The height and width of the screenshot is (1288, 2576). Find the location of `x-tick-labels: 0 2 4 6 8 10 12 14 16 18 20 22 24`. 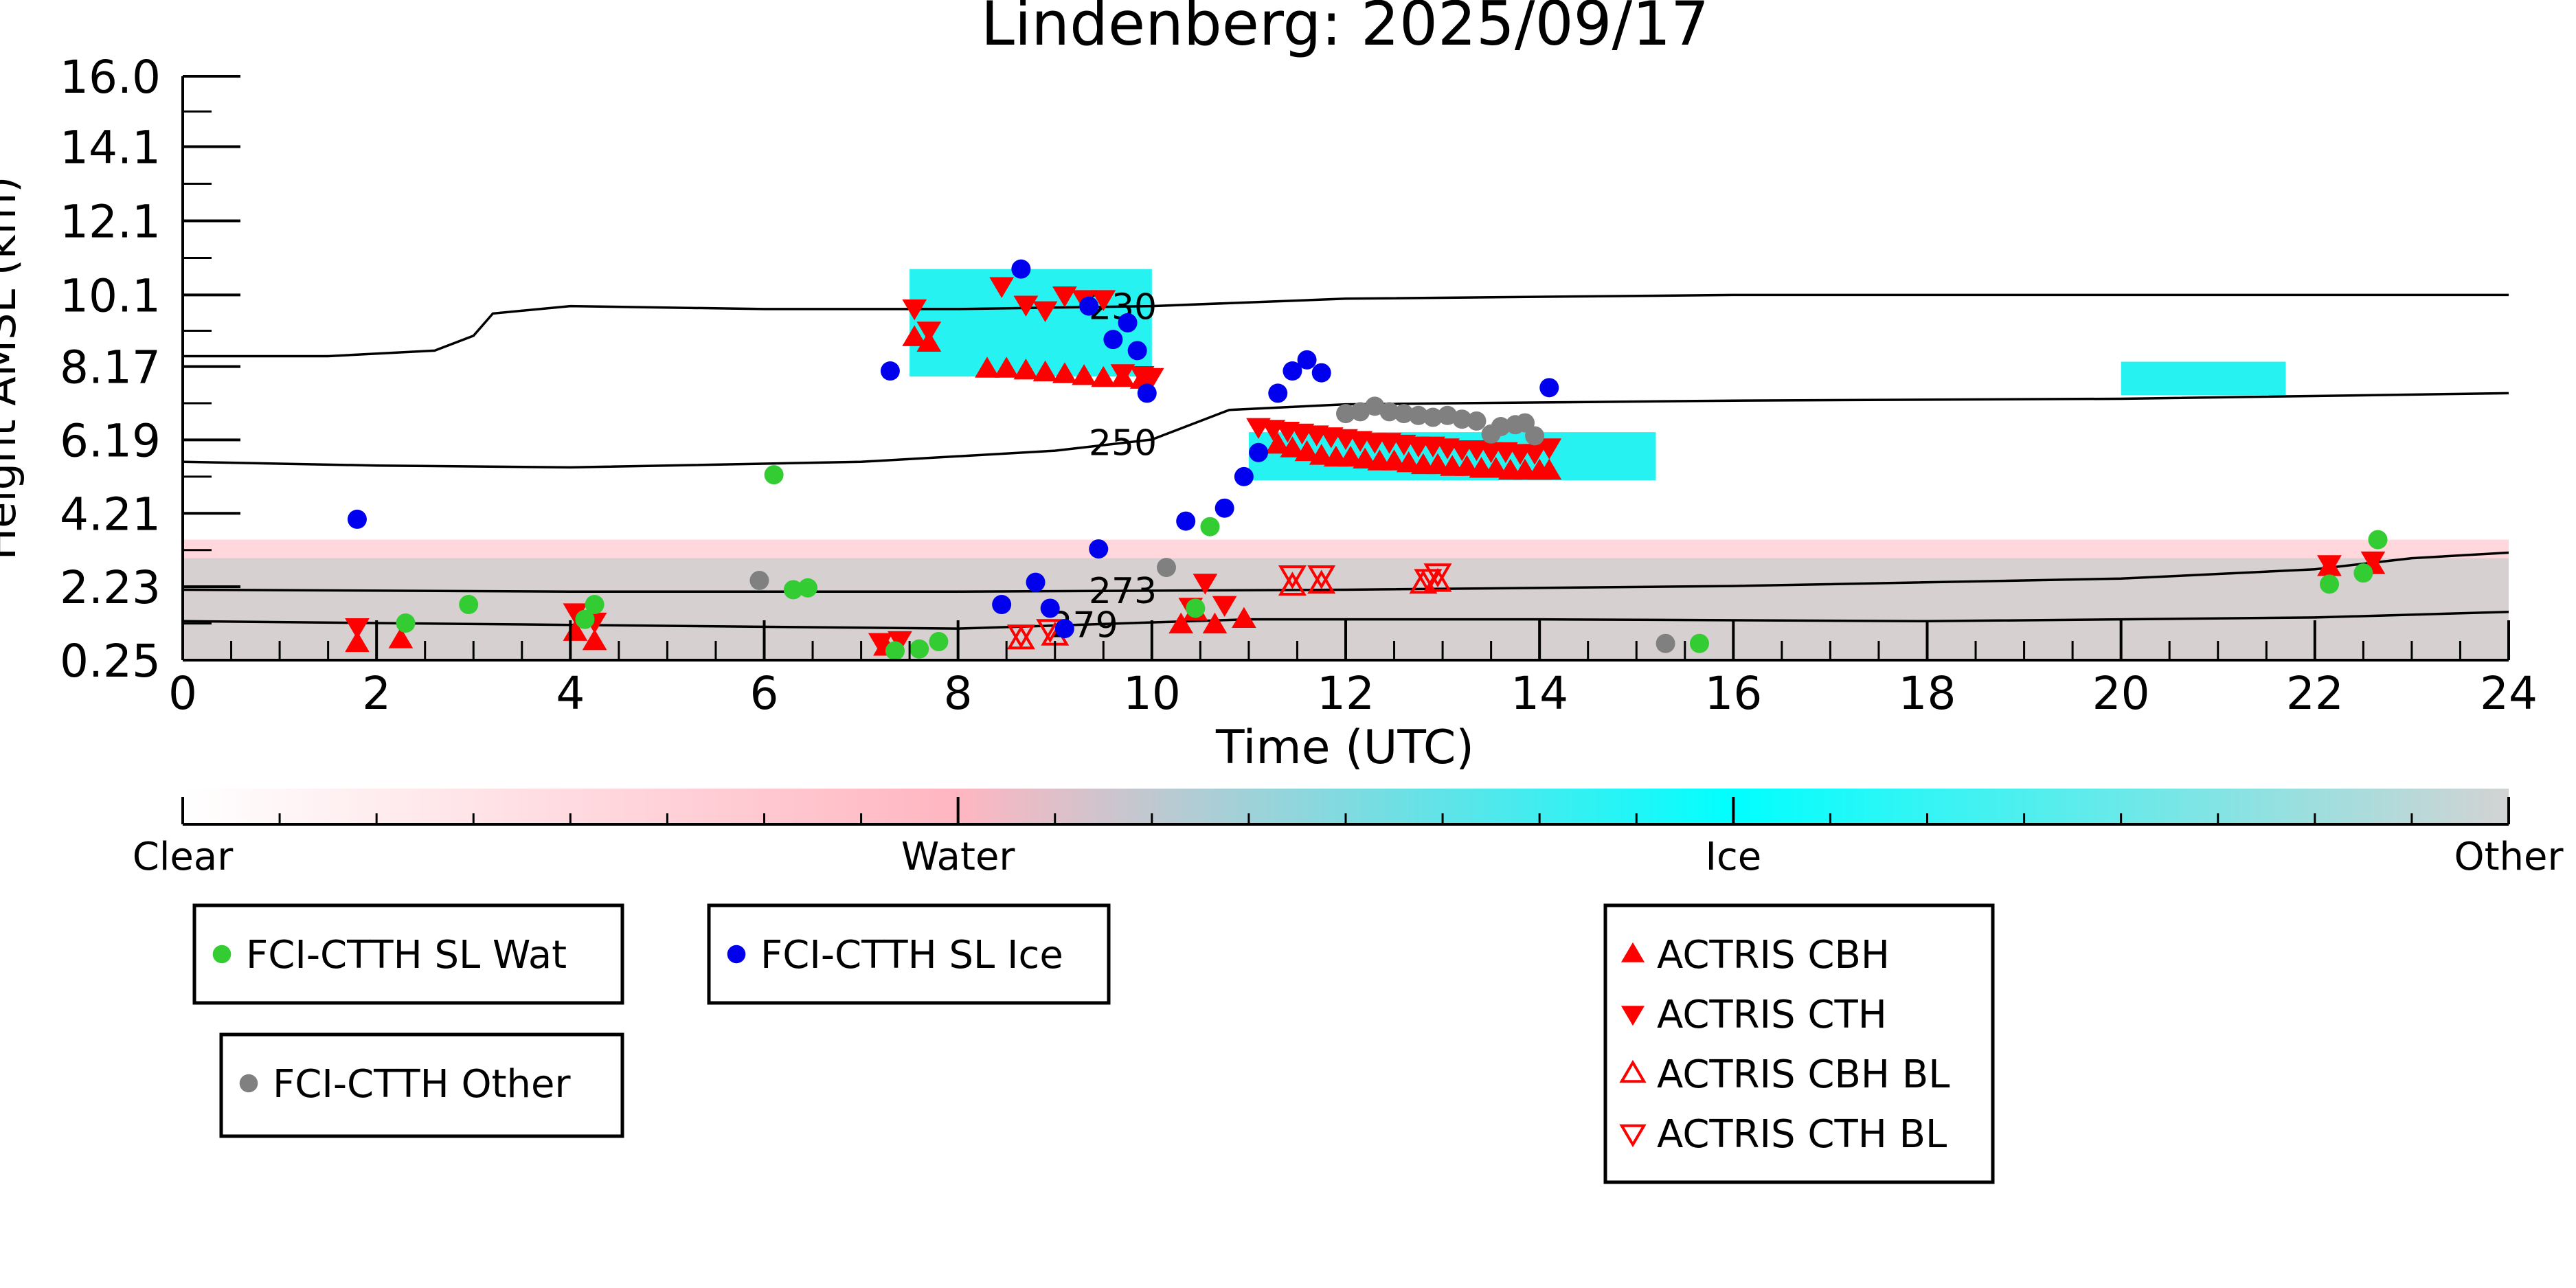

x-tick-labels: 0 2 4 6 8 10 12 14 16 18 20 22 24 is located at coordinates (1353, 693).